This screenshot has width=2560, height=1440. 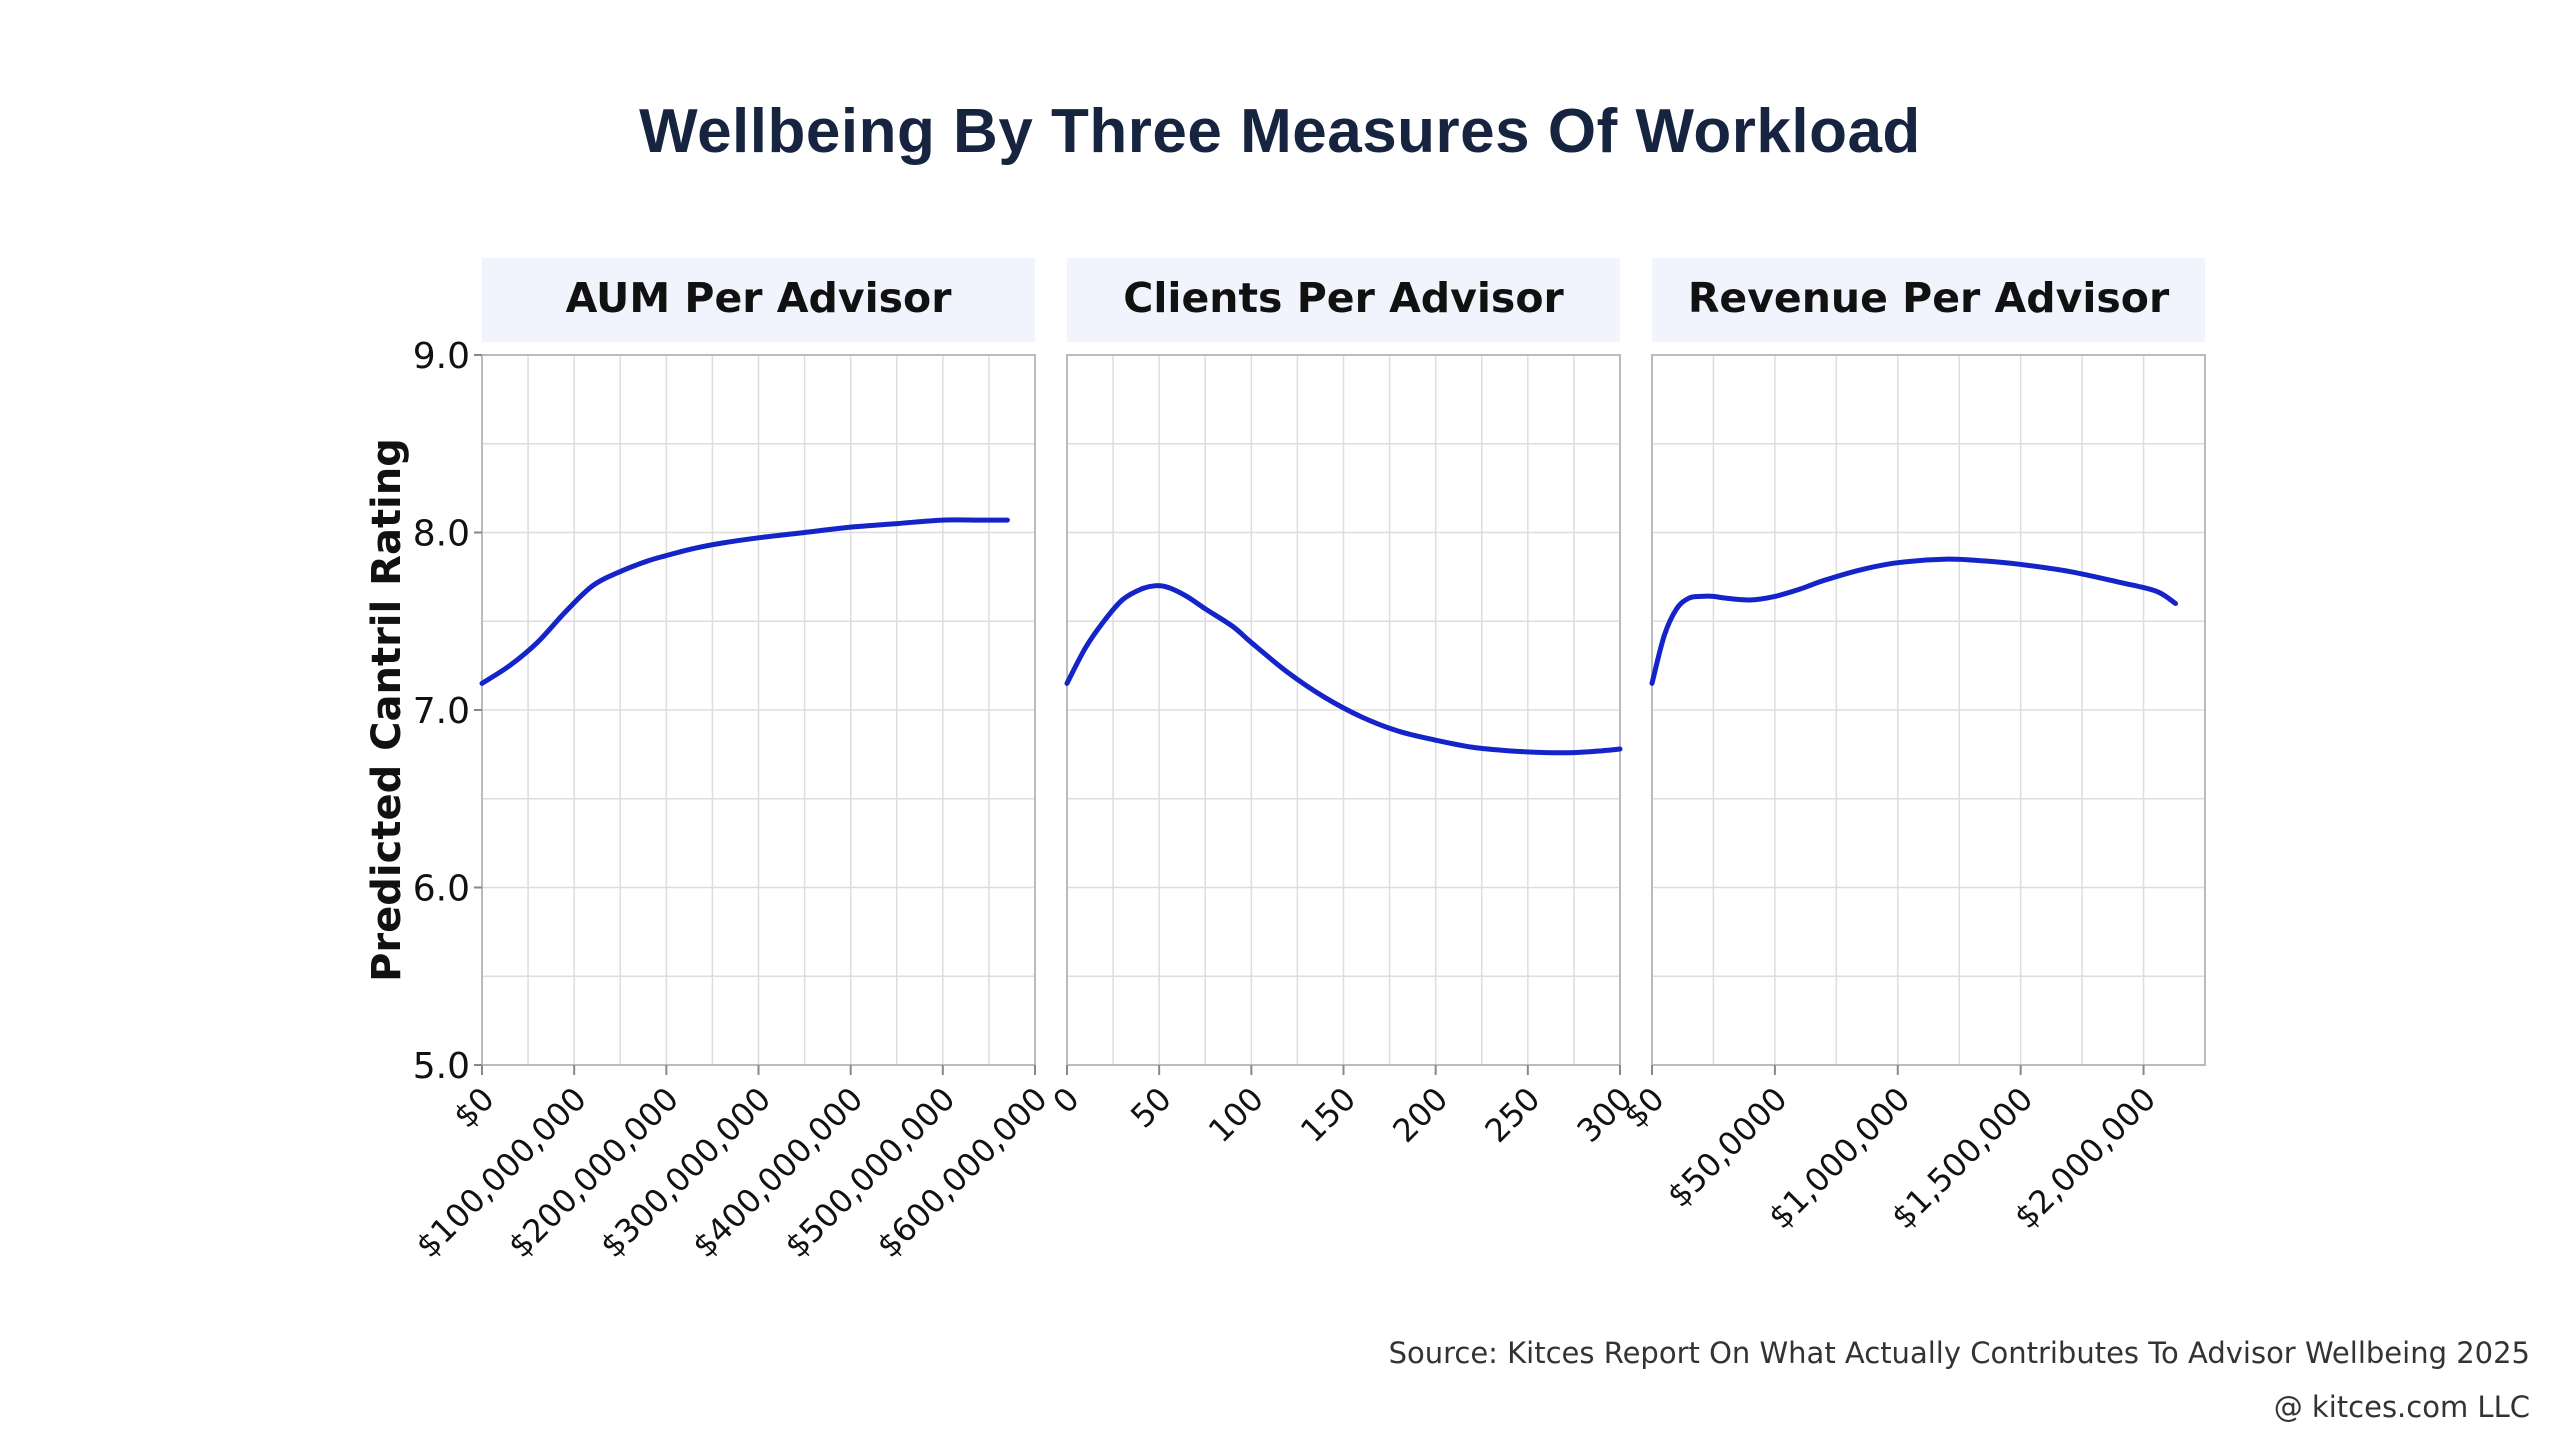 What do you see at coordinates (387, 710) in the screenshot?
I see `y-axis-title: Predicted Cantril Rating` at bounding box center [387, 710].